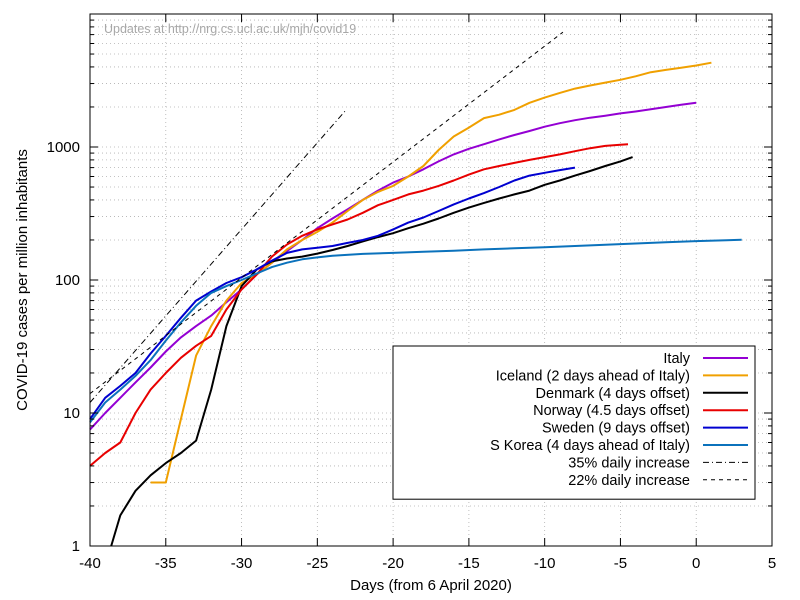 The width and height of the screenshot is (800, 600). Describe the element at coordinates (613, 394) in the screenshot. I see `legend-label-2: Denmark (4 days offset)` at that location.